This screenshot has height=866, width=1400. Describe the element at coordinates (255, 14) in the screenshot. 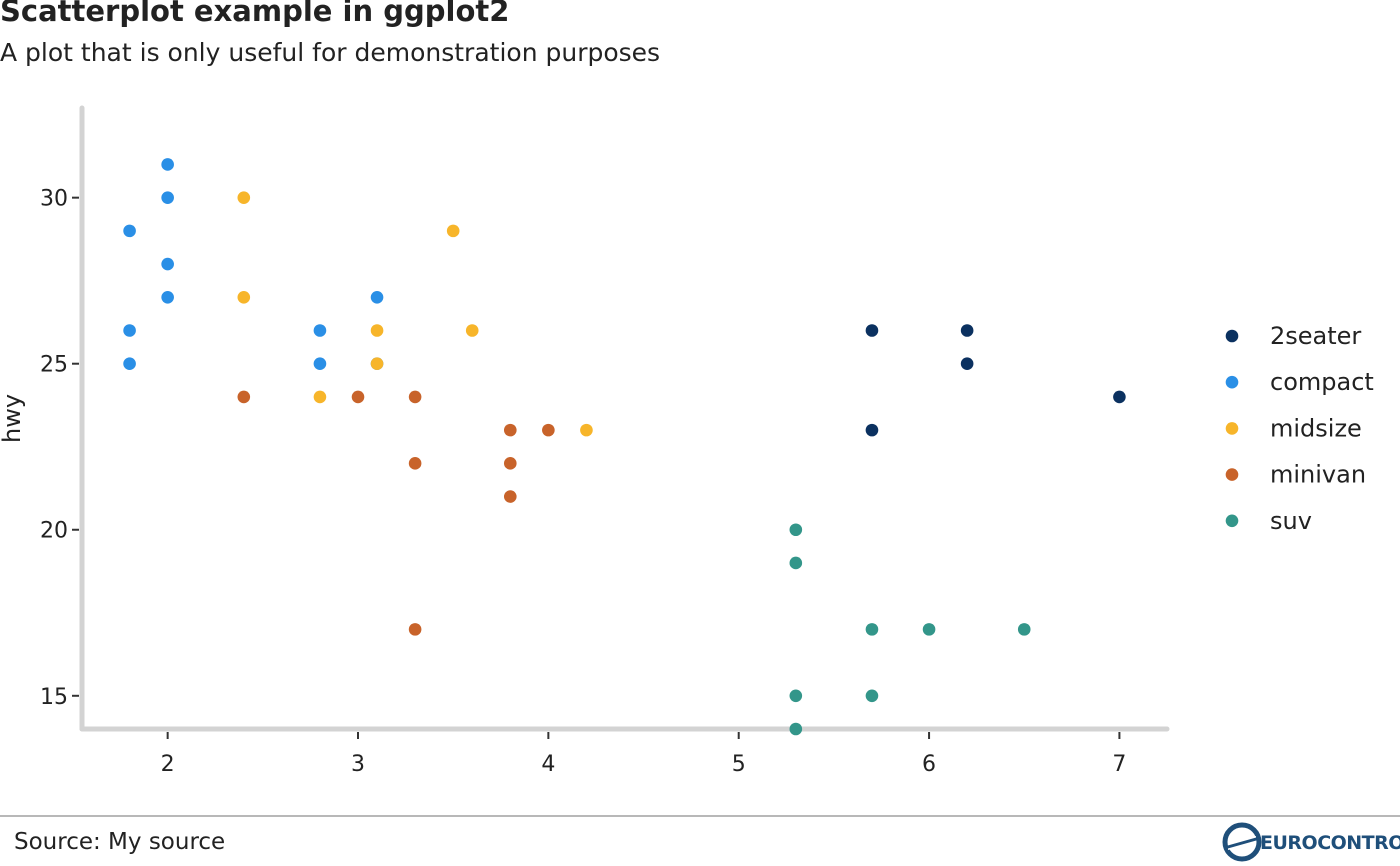

I see `chart-title: Scatterplot example in ggplot2` at that location.